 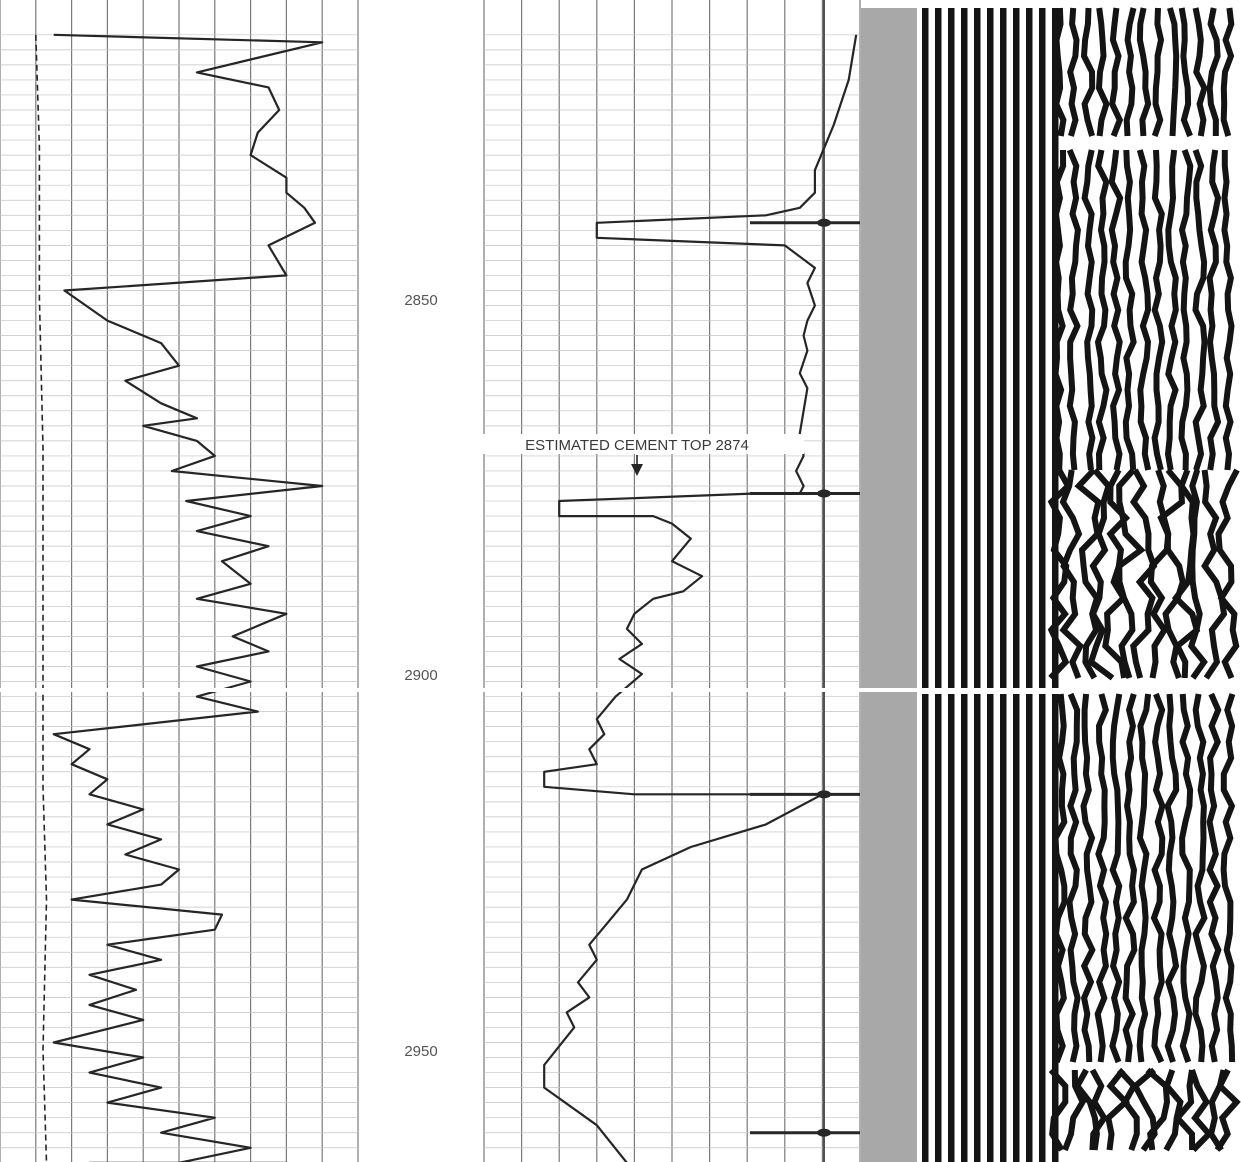 What do you see at coordinates (420, 1051) in the screenshot?
I see `depth-label-2950: 2950` at bounding box center [420, 1051].